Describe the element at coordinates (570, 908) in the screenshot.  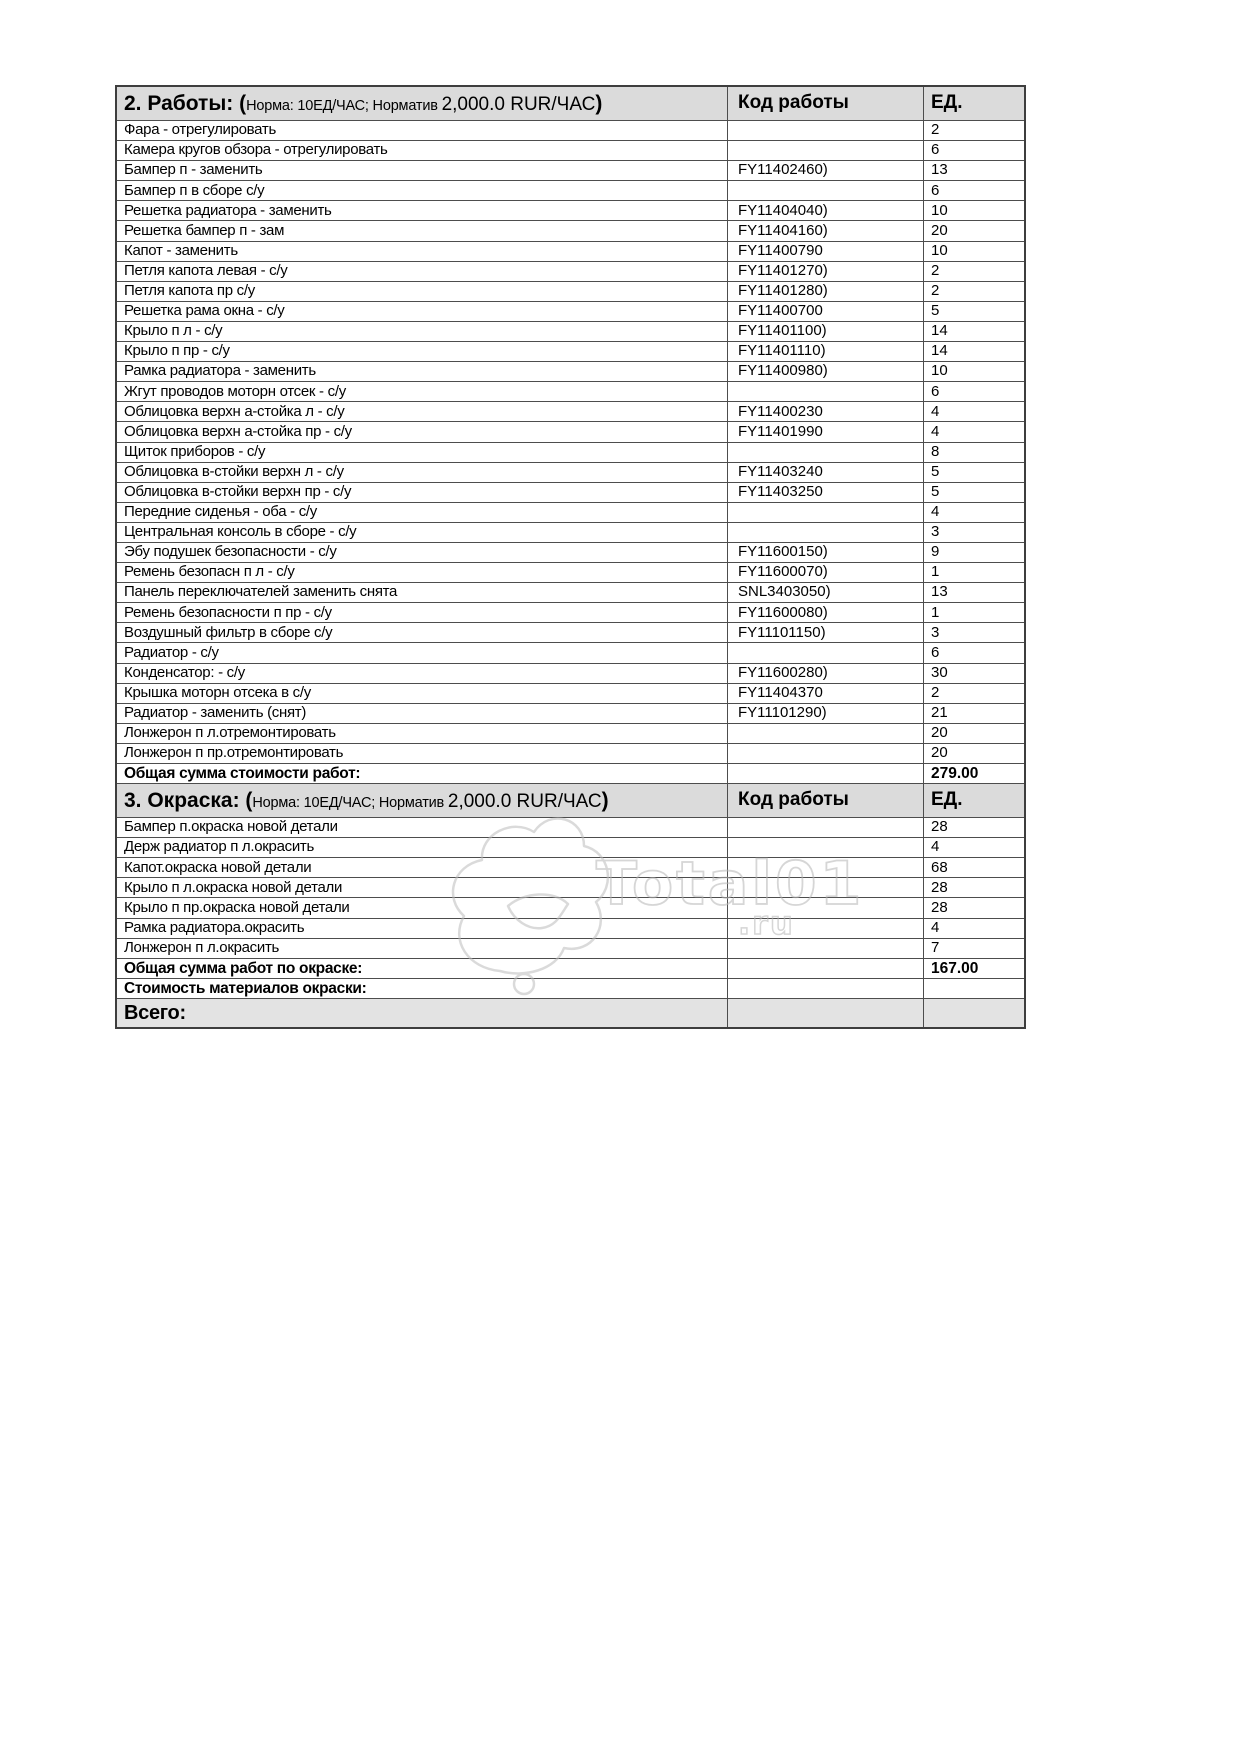
I see `work-row: Крыло п пр.окраска новой детали 28` at that location.